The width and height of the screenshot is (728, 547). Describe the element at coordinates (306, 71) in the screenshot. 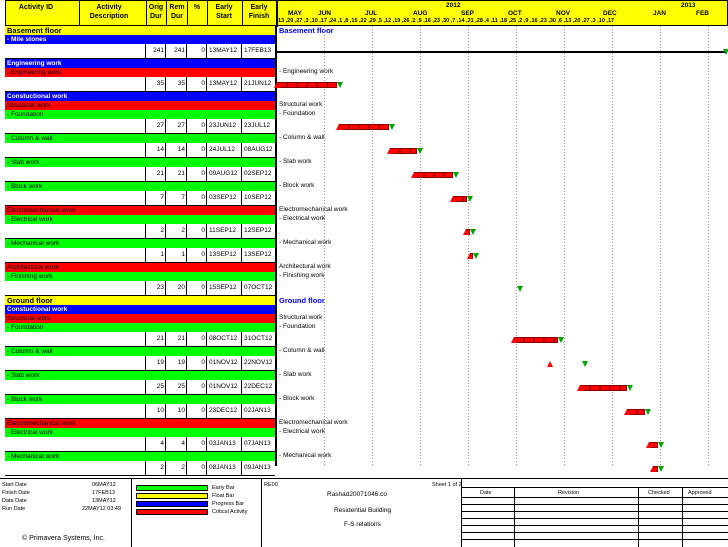

I see `gantt-group-label: - Engineering work` at that location.